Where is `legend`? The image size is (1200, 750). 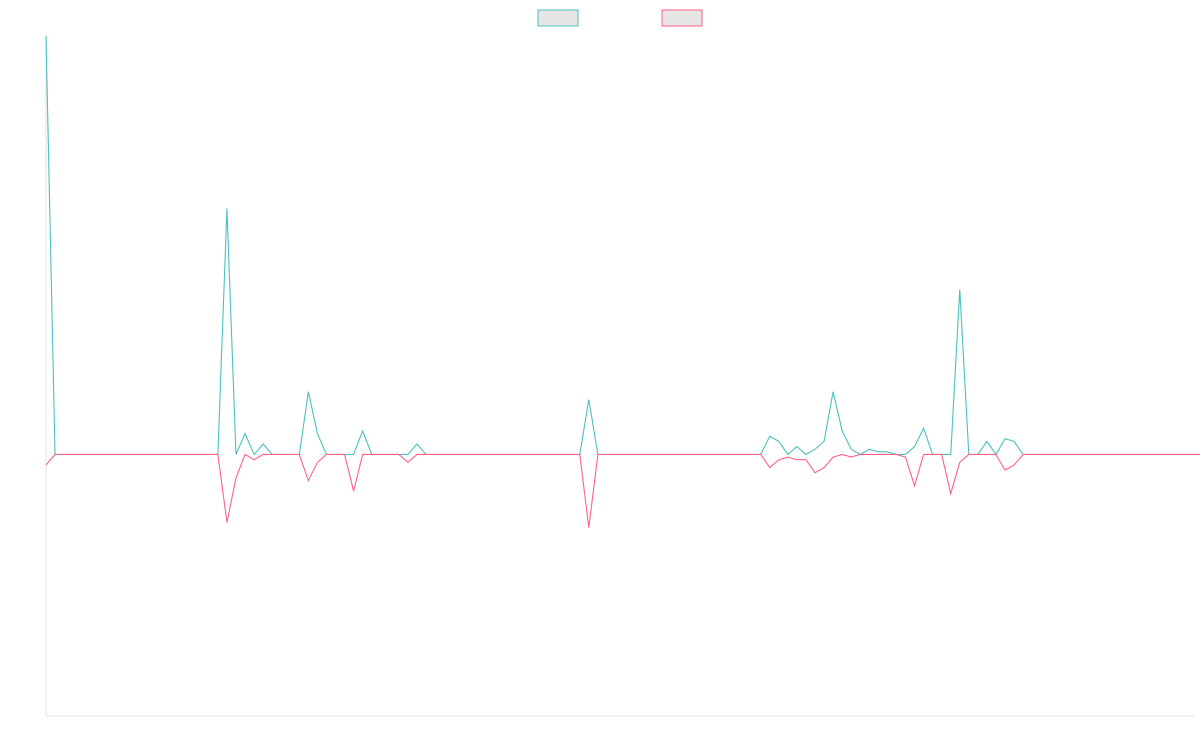
legend is located at coordinates (620, 18).